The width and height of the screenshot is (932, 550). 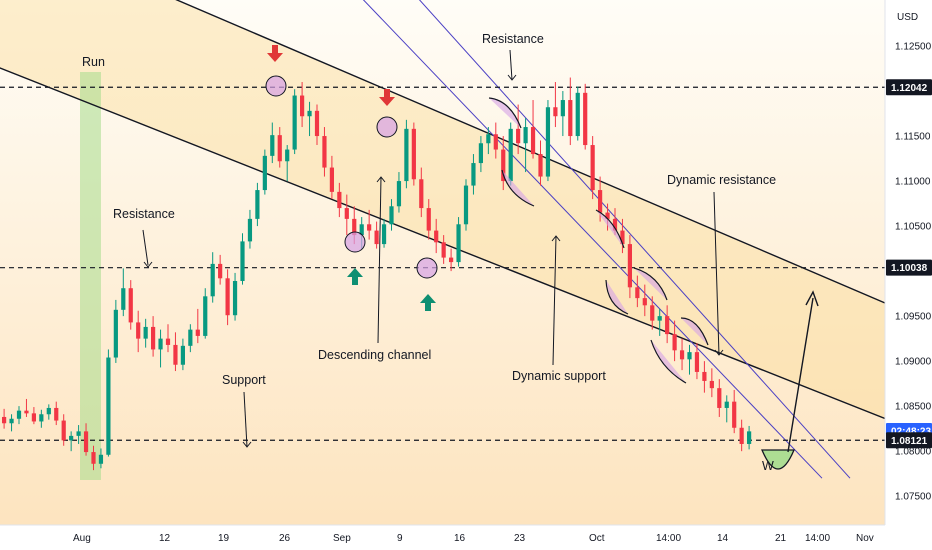 I want to click on annotation-dynamic-resistance: Dynamic resistance, so click(x=721, y=180).